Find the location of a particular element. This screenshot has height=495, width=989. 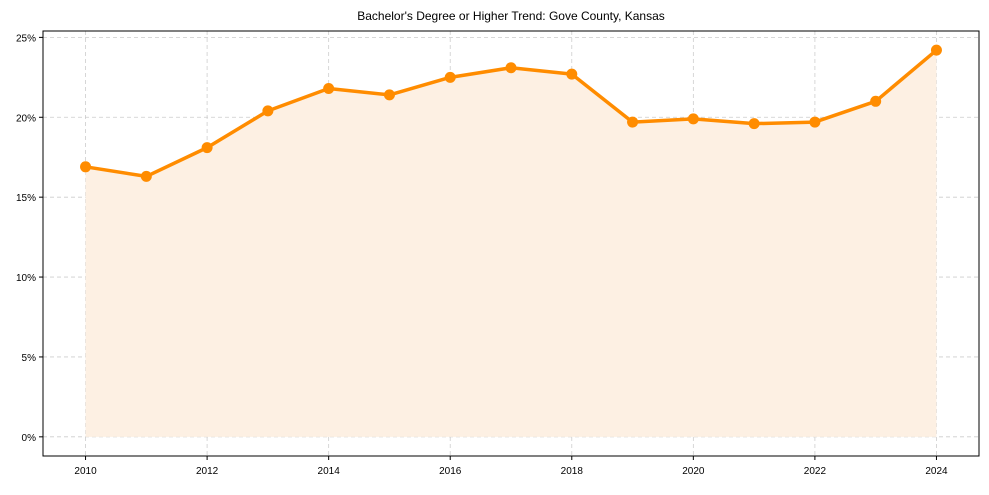

y-tick-label: 15% is located at coordinates (26, 198).